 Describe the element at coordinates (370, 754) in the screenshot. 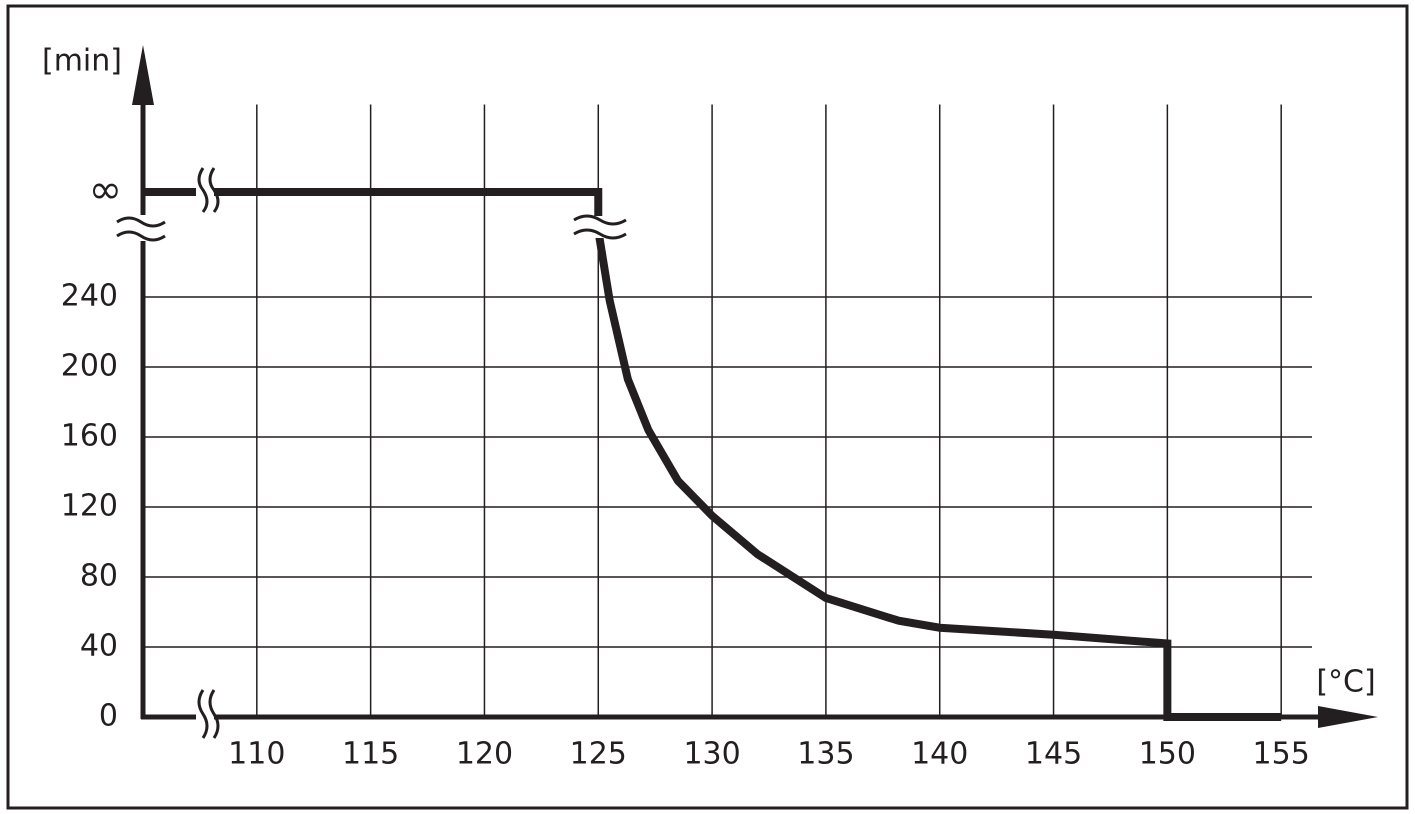

I see `x-tick-label: 115` at that location.